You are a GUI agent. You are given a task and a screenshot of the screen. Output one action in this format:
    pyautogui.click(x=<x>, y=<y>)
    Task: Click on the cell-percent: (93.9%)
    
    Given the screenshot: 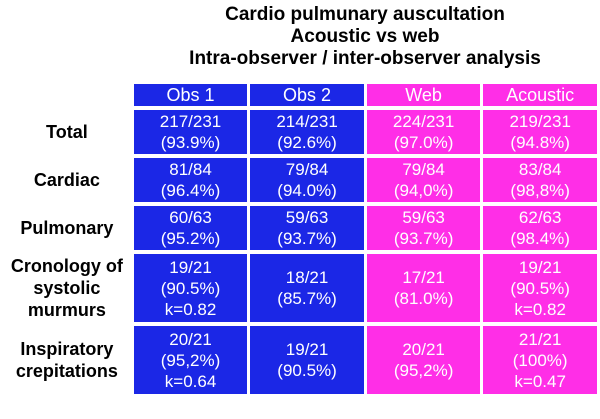 What is the action you would take?
    pyautogui.click(x=190, y=142)
    